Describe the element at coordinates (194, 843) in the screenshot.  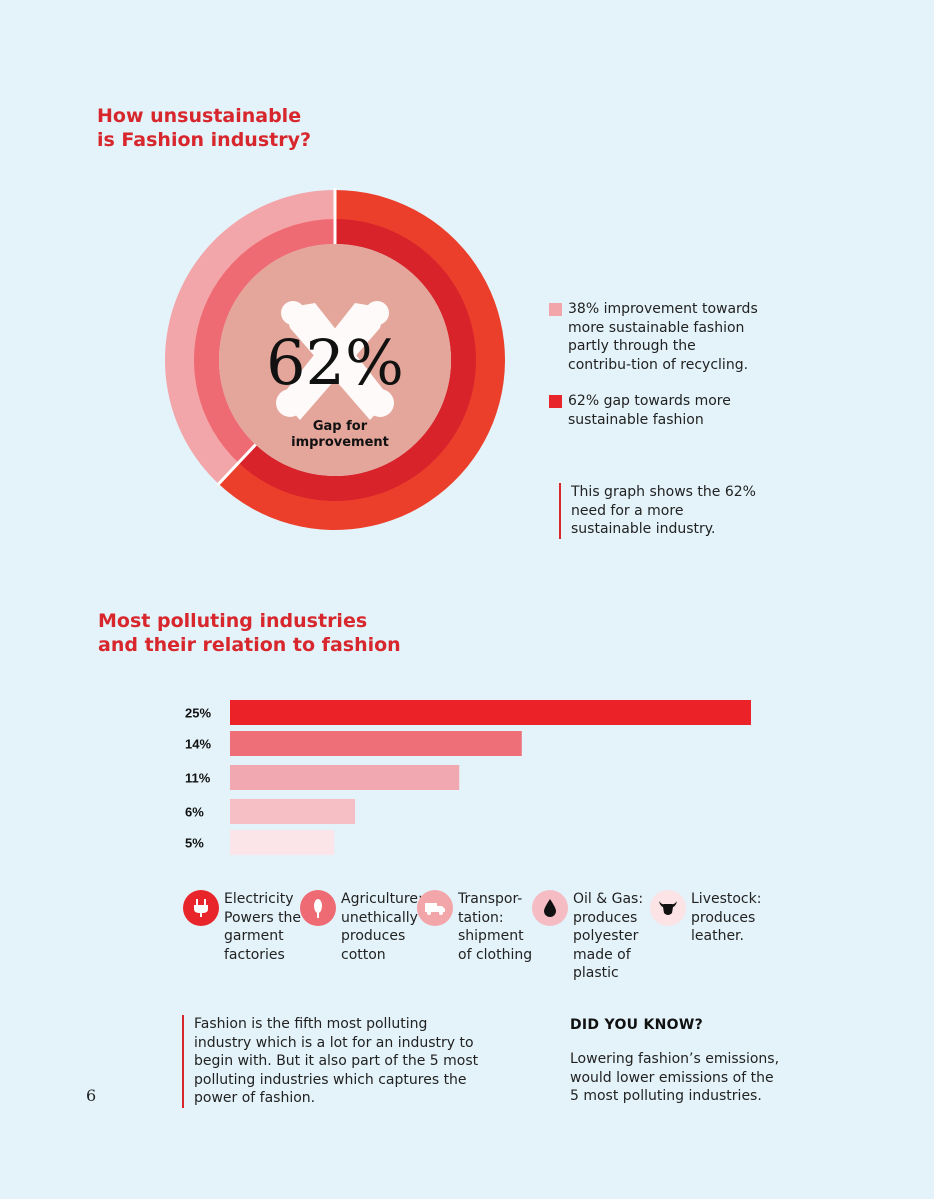
I see `bar-label: 5%` at that location.